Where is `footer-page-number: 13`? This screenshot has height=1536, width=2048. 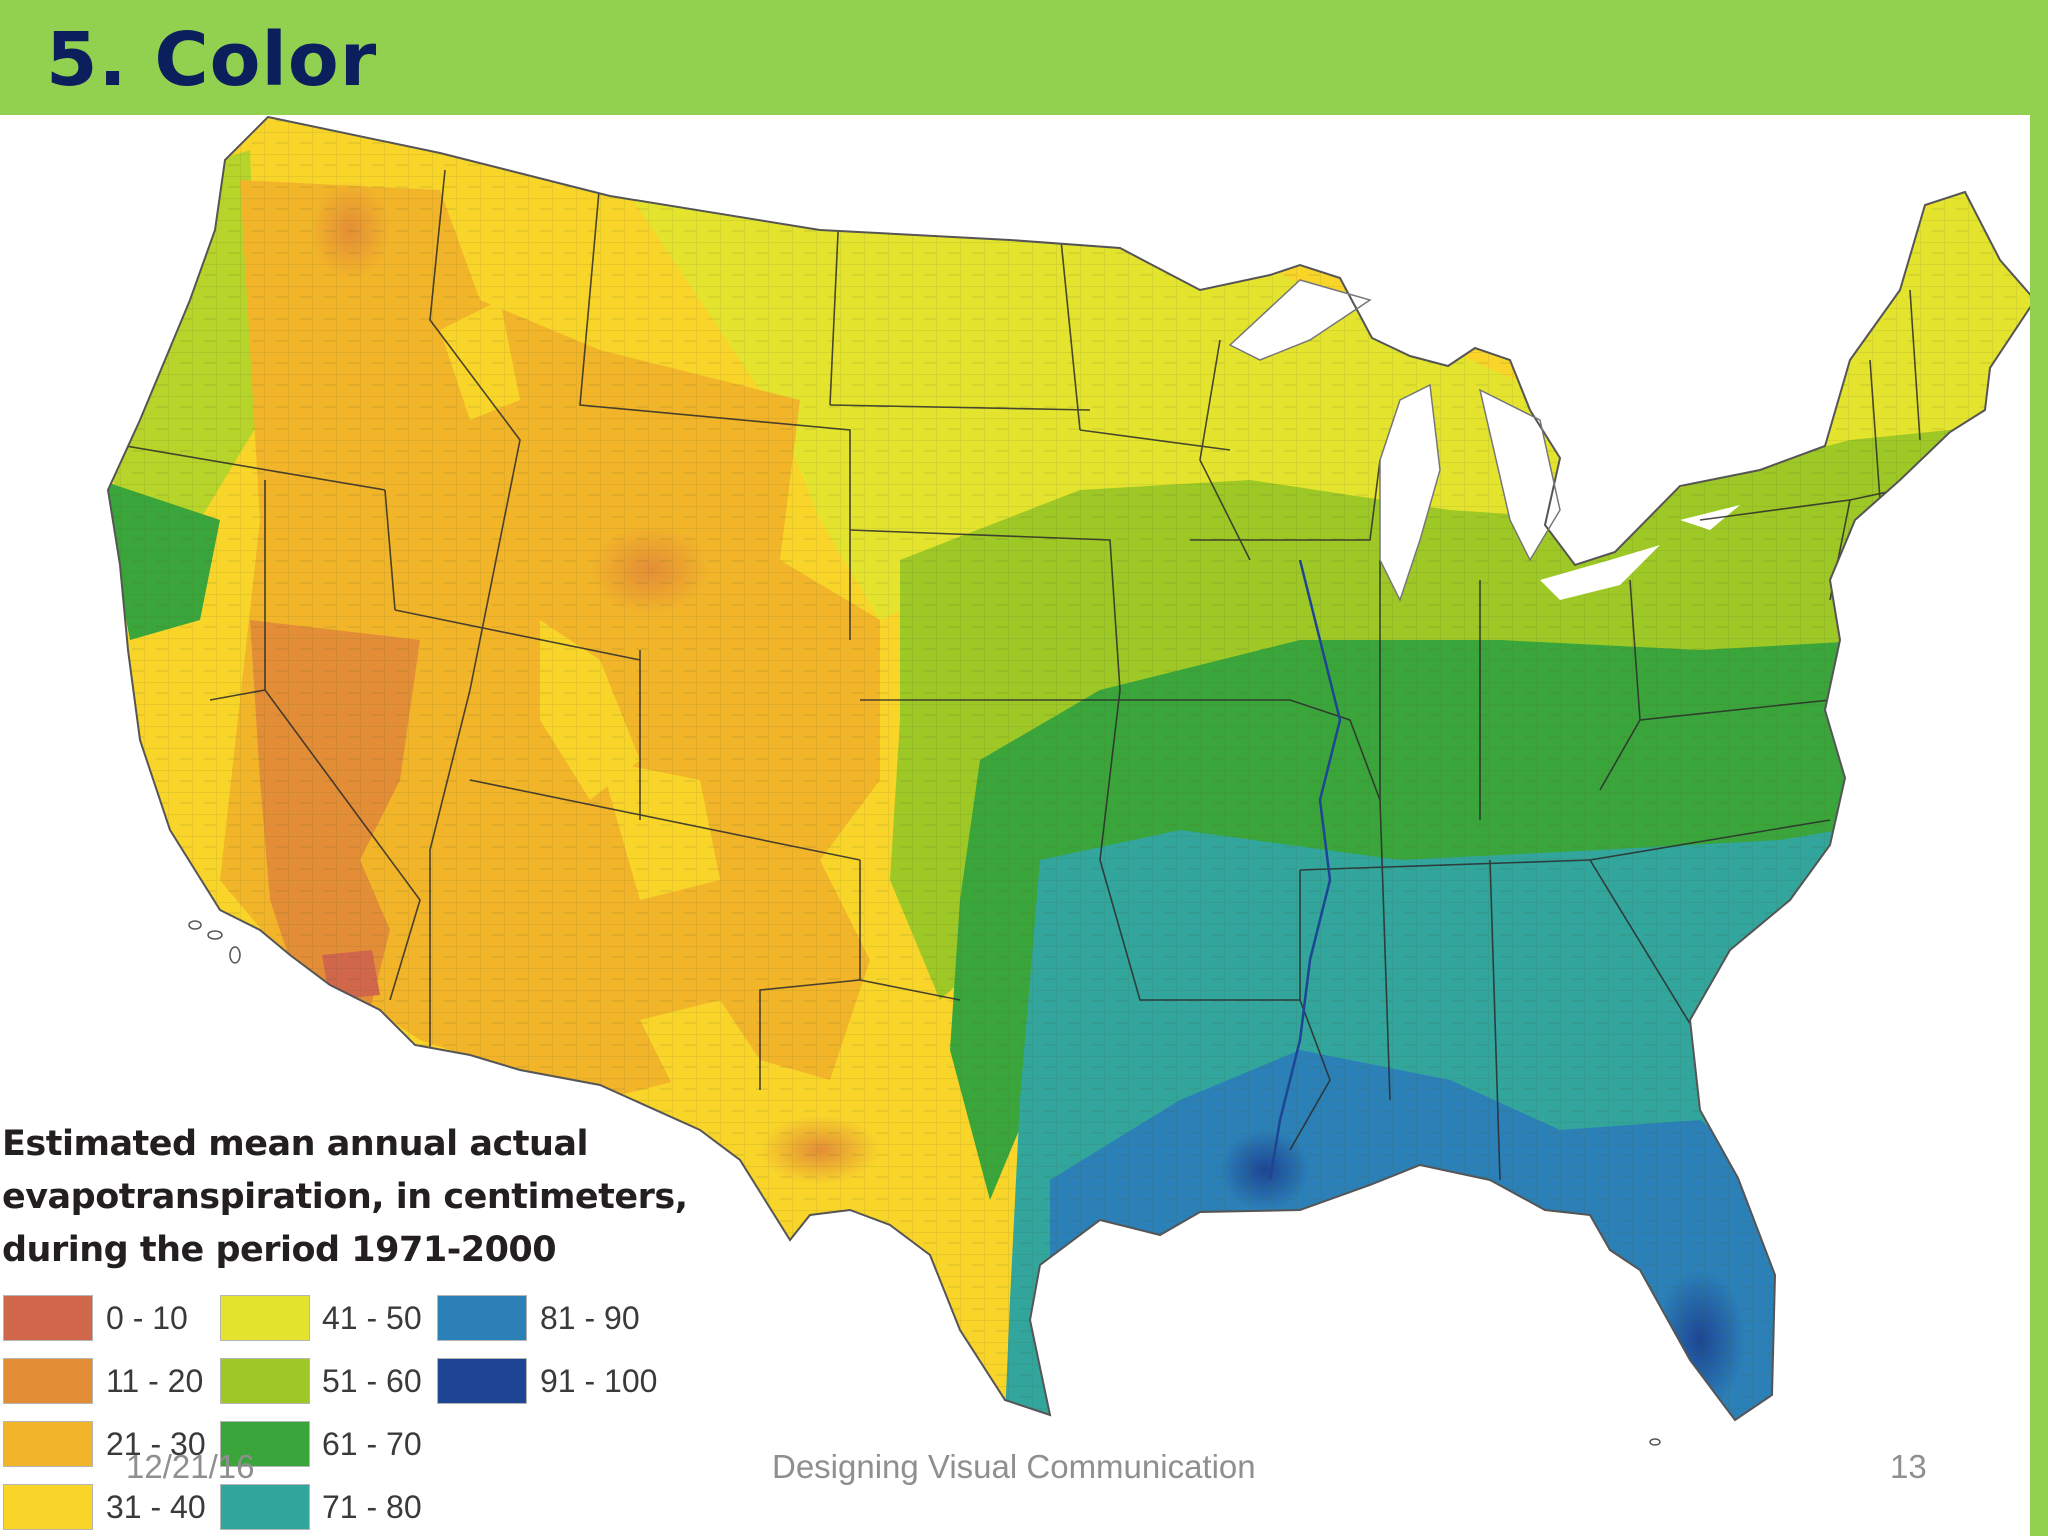
footer-page-number: 13 is located at coordinates (1908, 1466).